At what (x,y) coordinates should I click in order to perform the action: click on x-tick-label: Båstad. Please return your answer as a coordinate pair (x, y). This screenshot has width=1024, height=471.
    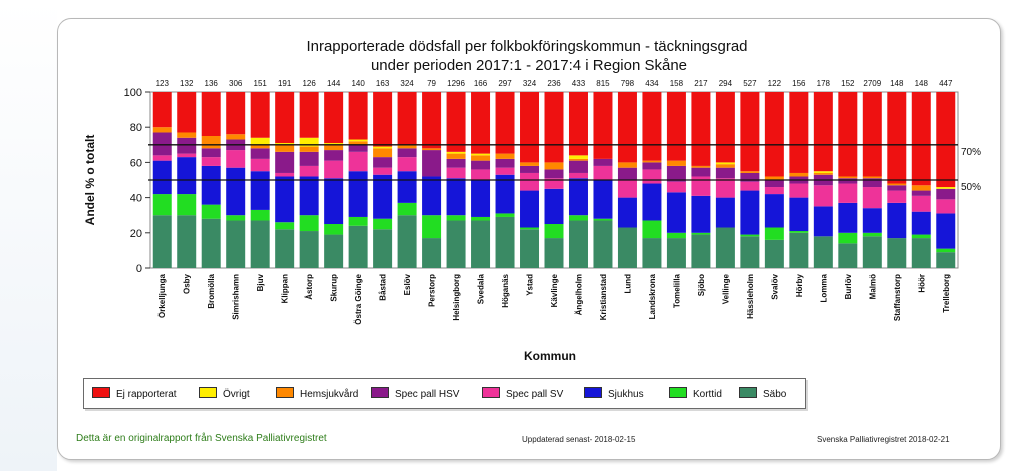
    Looking at the image, I should click on (383, 287).